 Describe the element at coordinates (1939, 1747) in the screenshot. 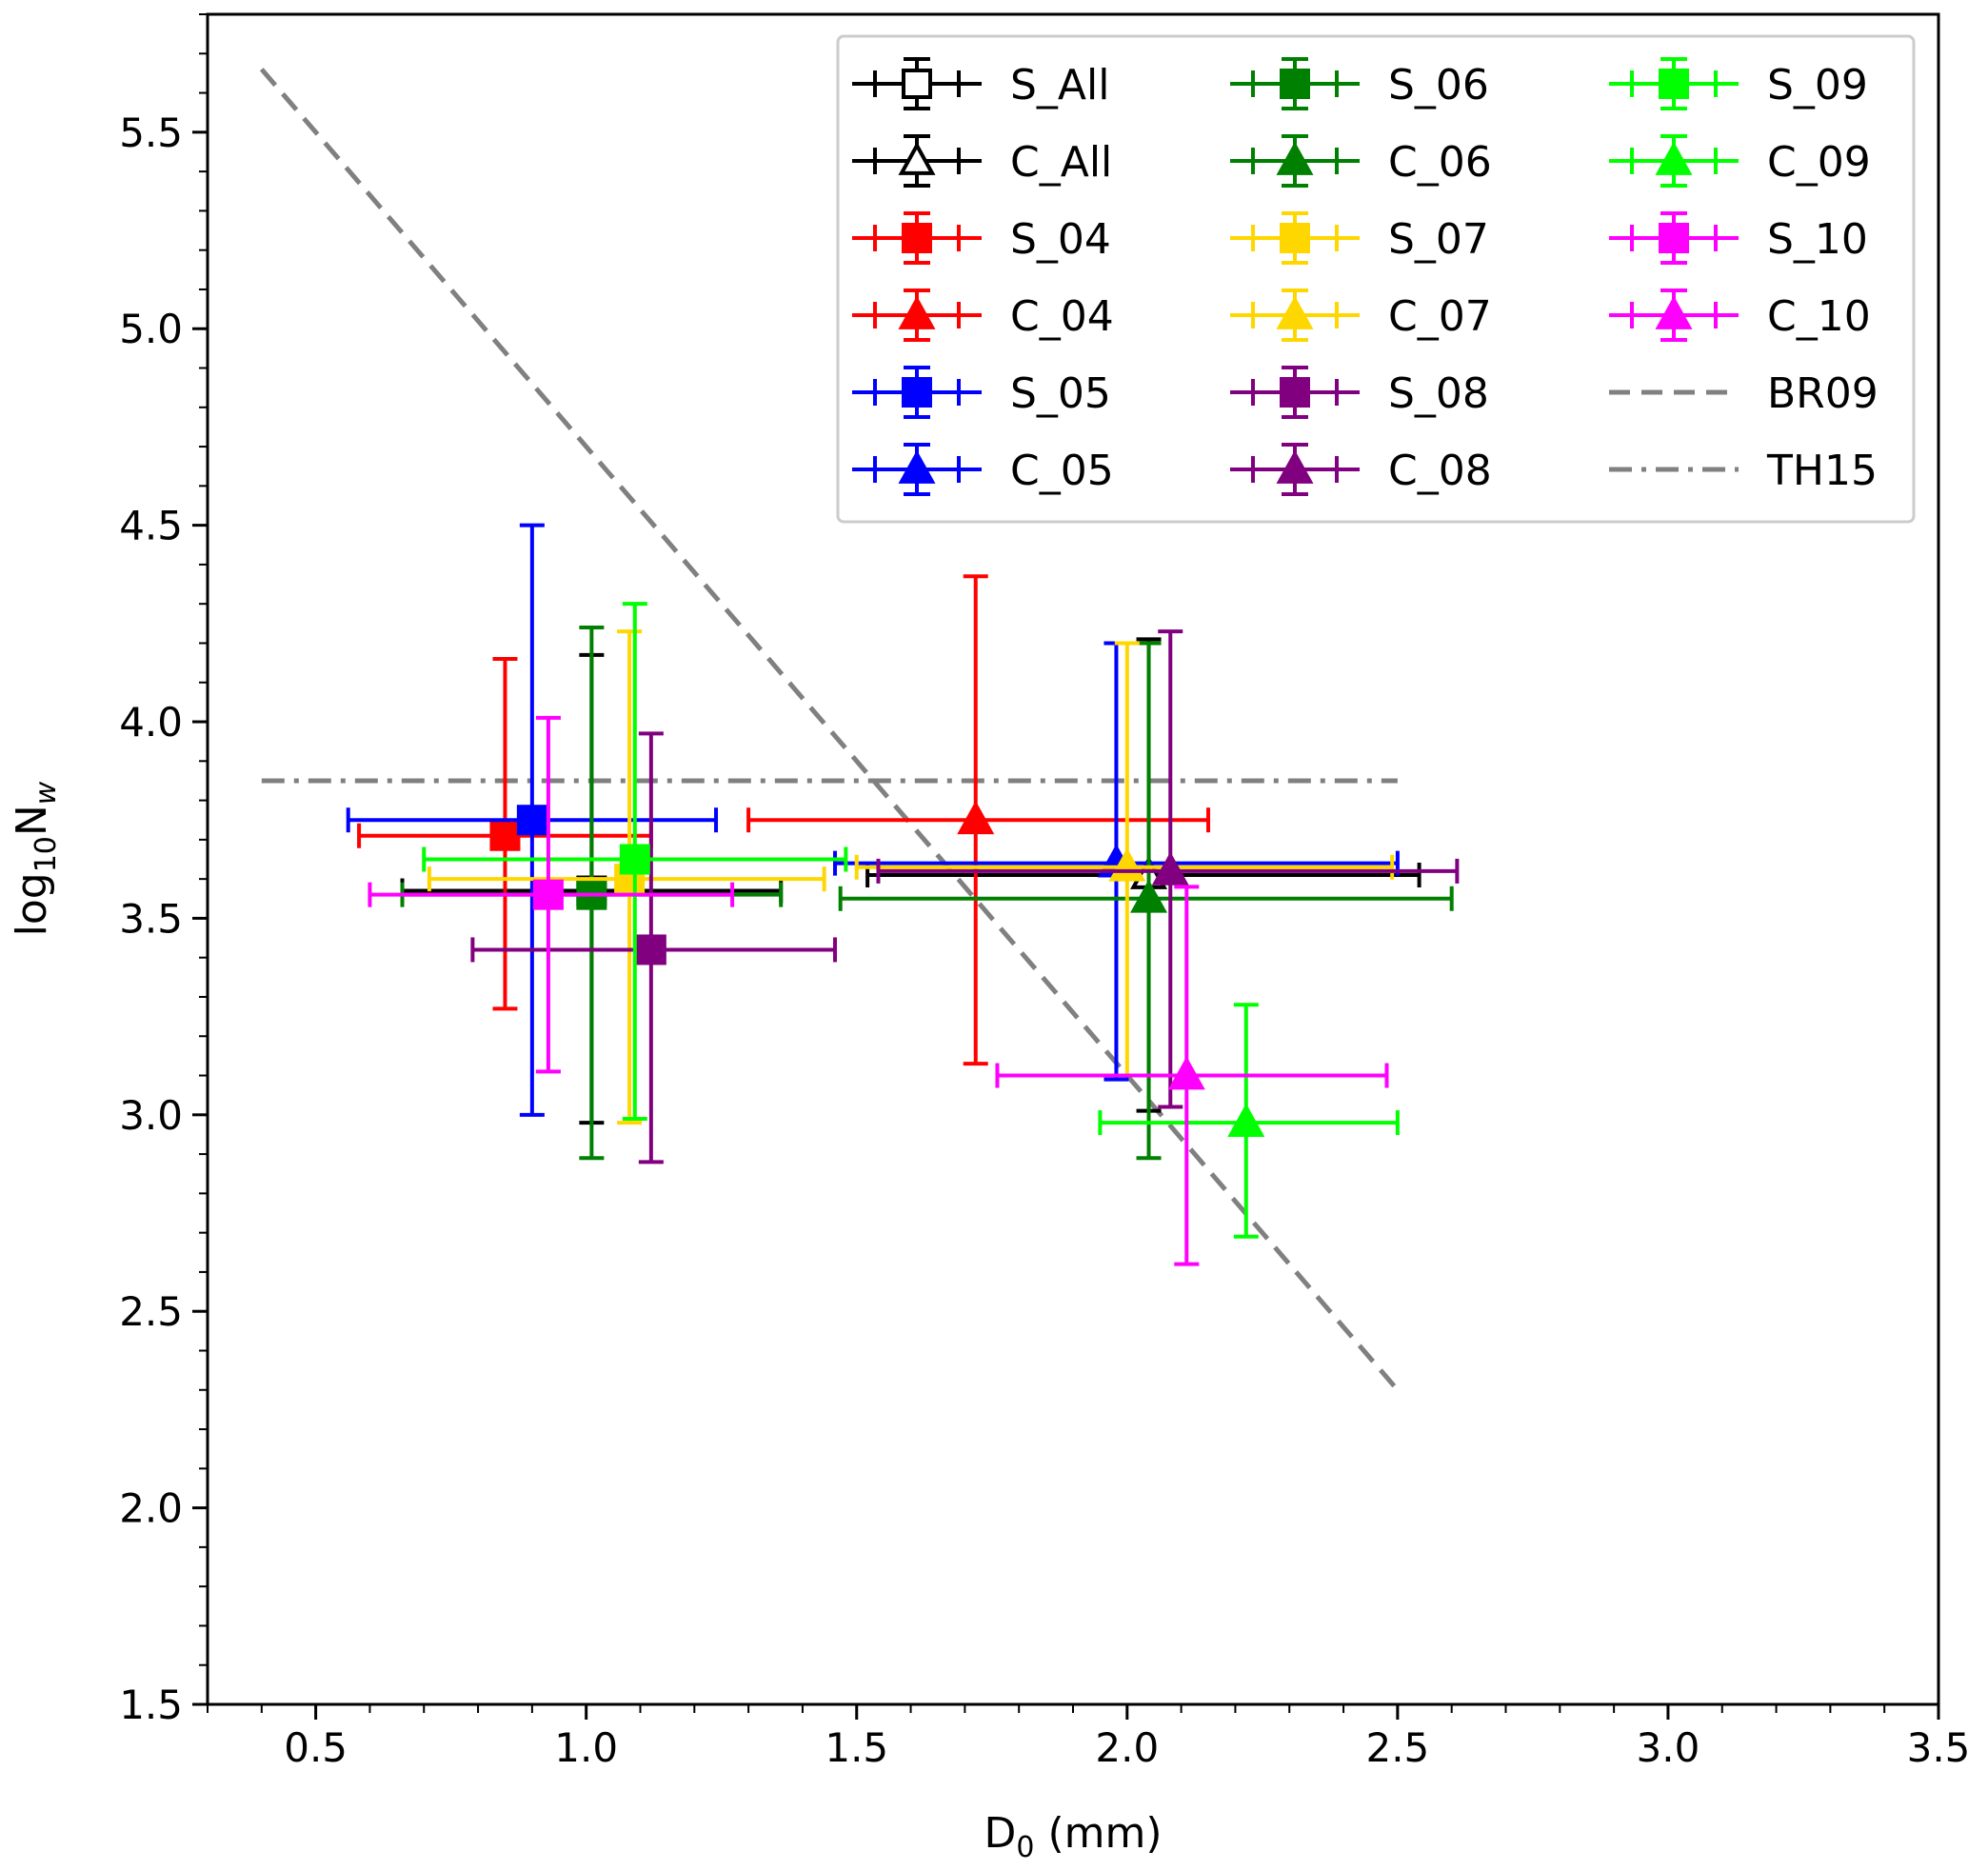

I see `x-tick-label: 3.5` at that location.